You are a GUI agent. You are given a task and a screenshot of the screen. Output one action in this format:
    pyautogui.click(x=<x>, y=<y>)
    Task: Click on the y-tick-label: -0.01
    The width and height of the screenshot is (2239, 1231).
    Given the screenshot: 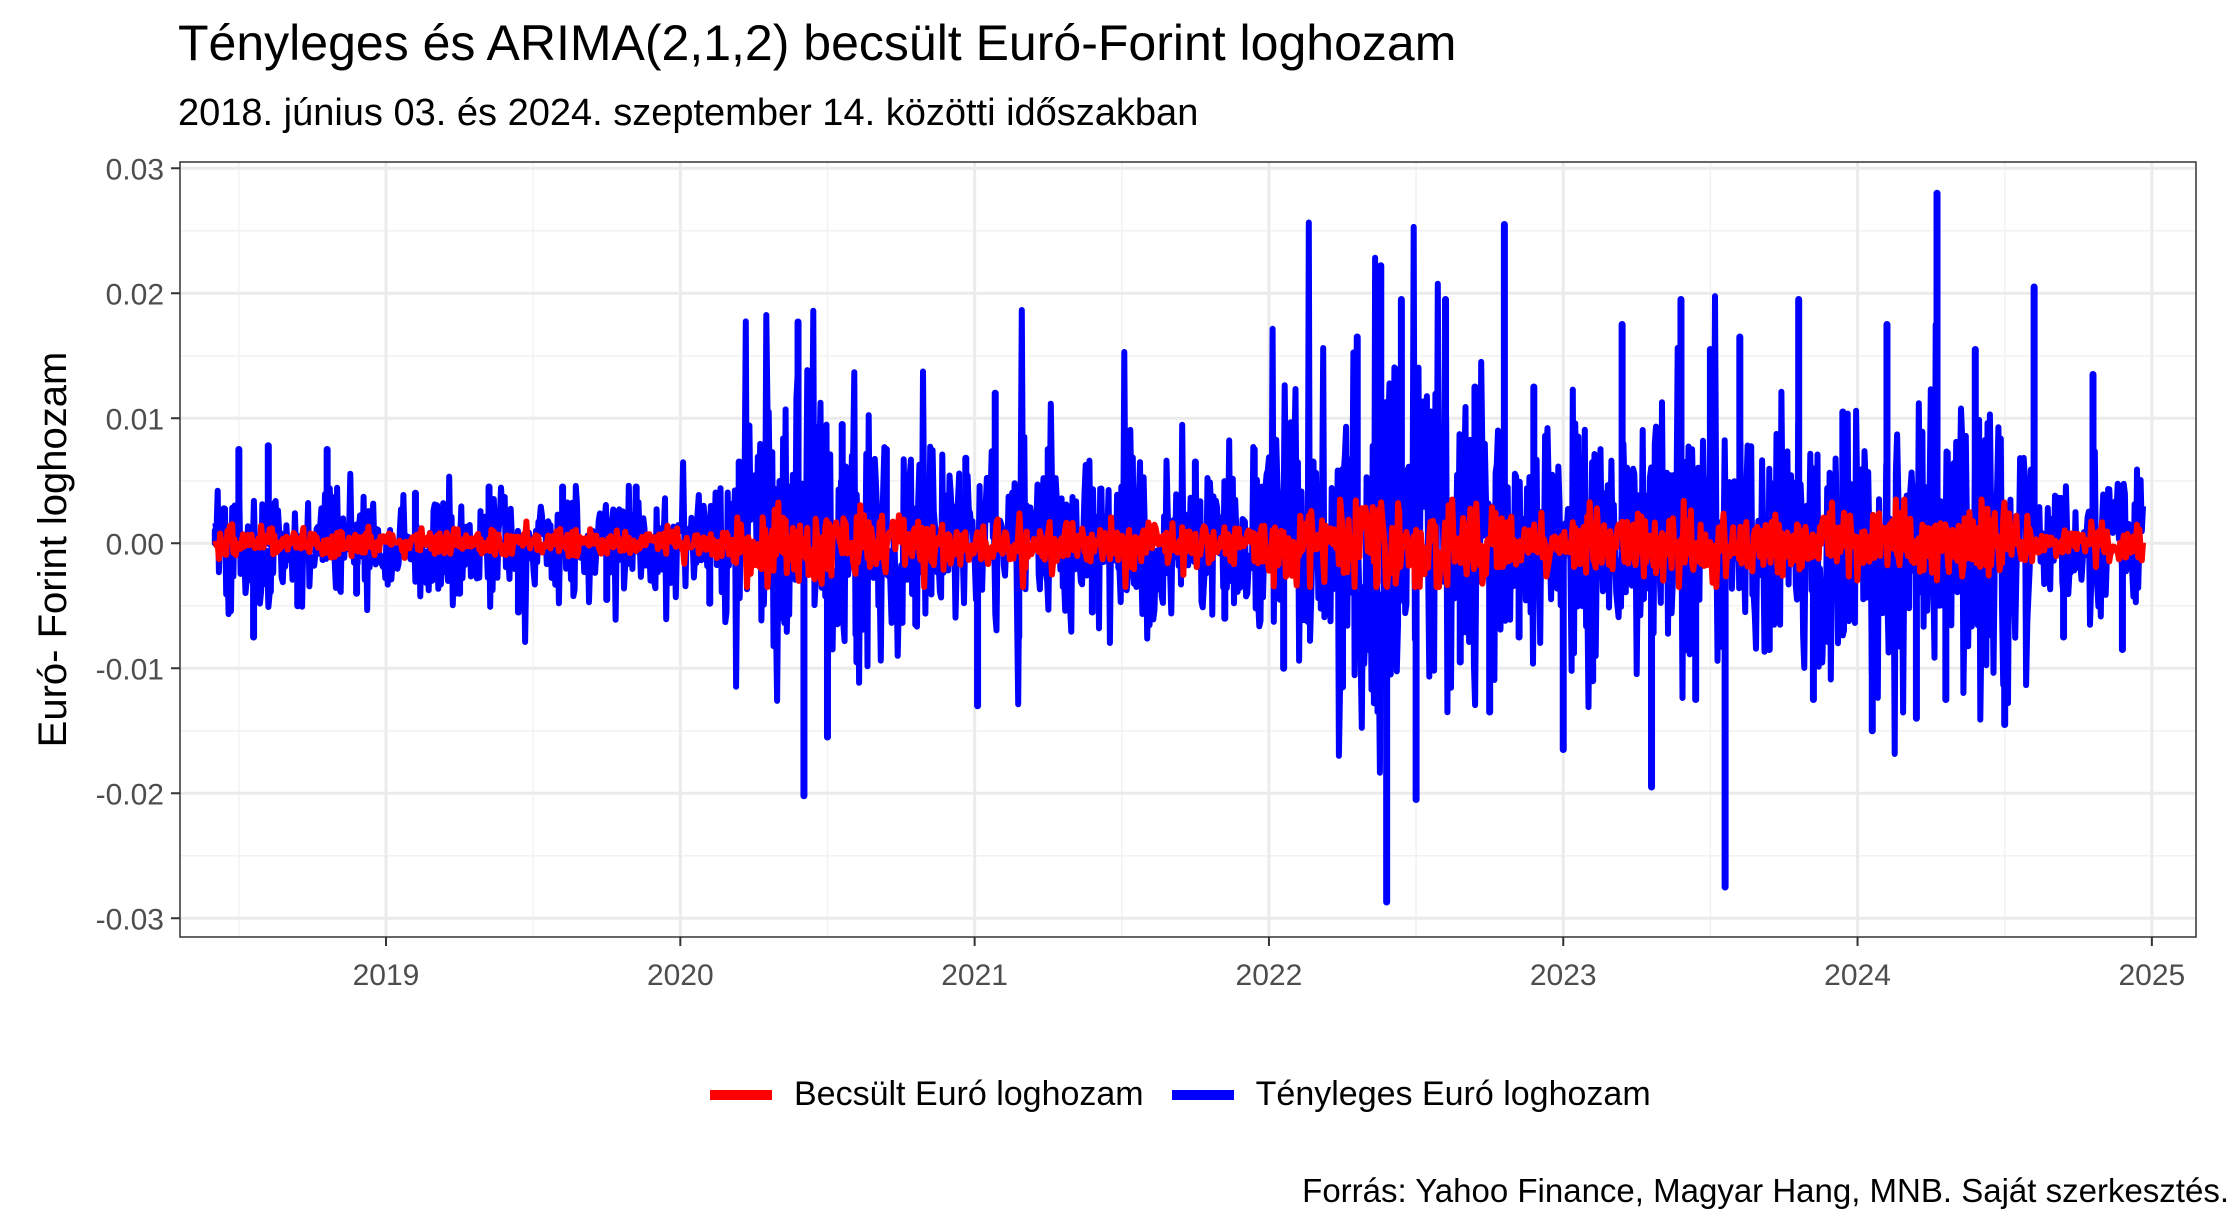 What is the action you would take?
    pyautogui.click(x=130, y=669)
    